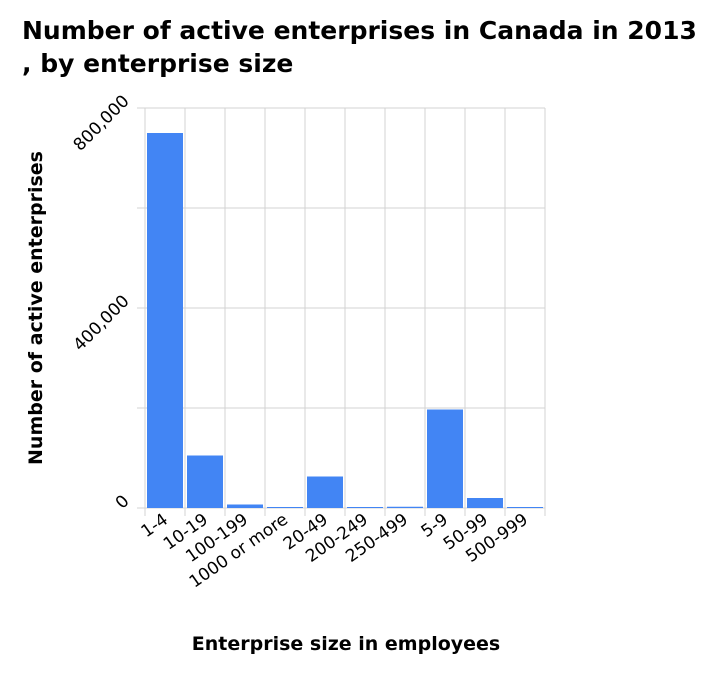 This screenshot has height=676, width=706. Describe the element at coordinates (36, 308) in the screenshot. I see `y-axis-title: Number of active enterprises` at that location.